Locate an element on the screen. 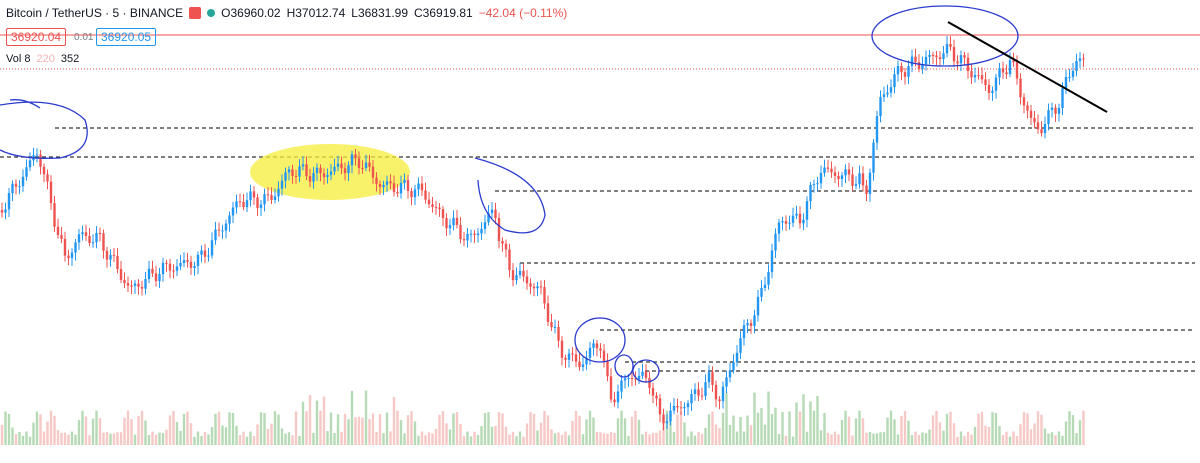 The width and height of the screenshot is (1200, 463). high: H37012.74 is located at coordinates (316, 13).